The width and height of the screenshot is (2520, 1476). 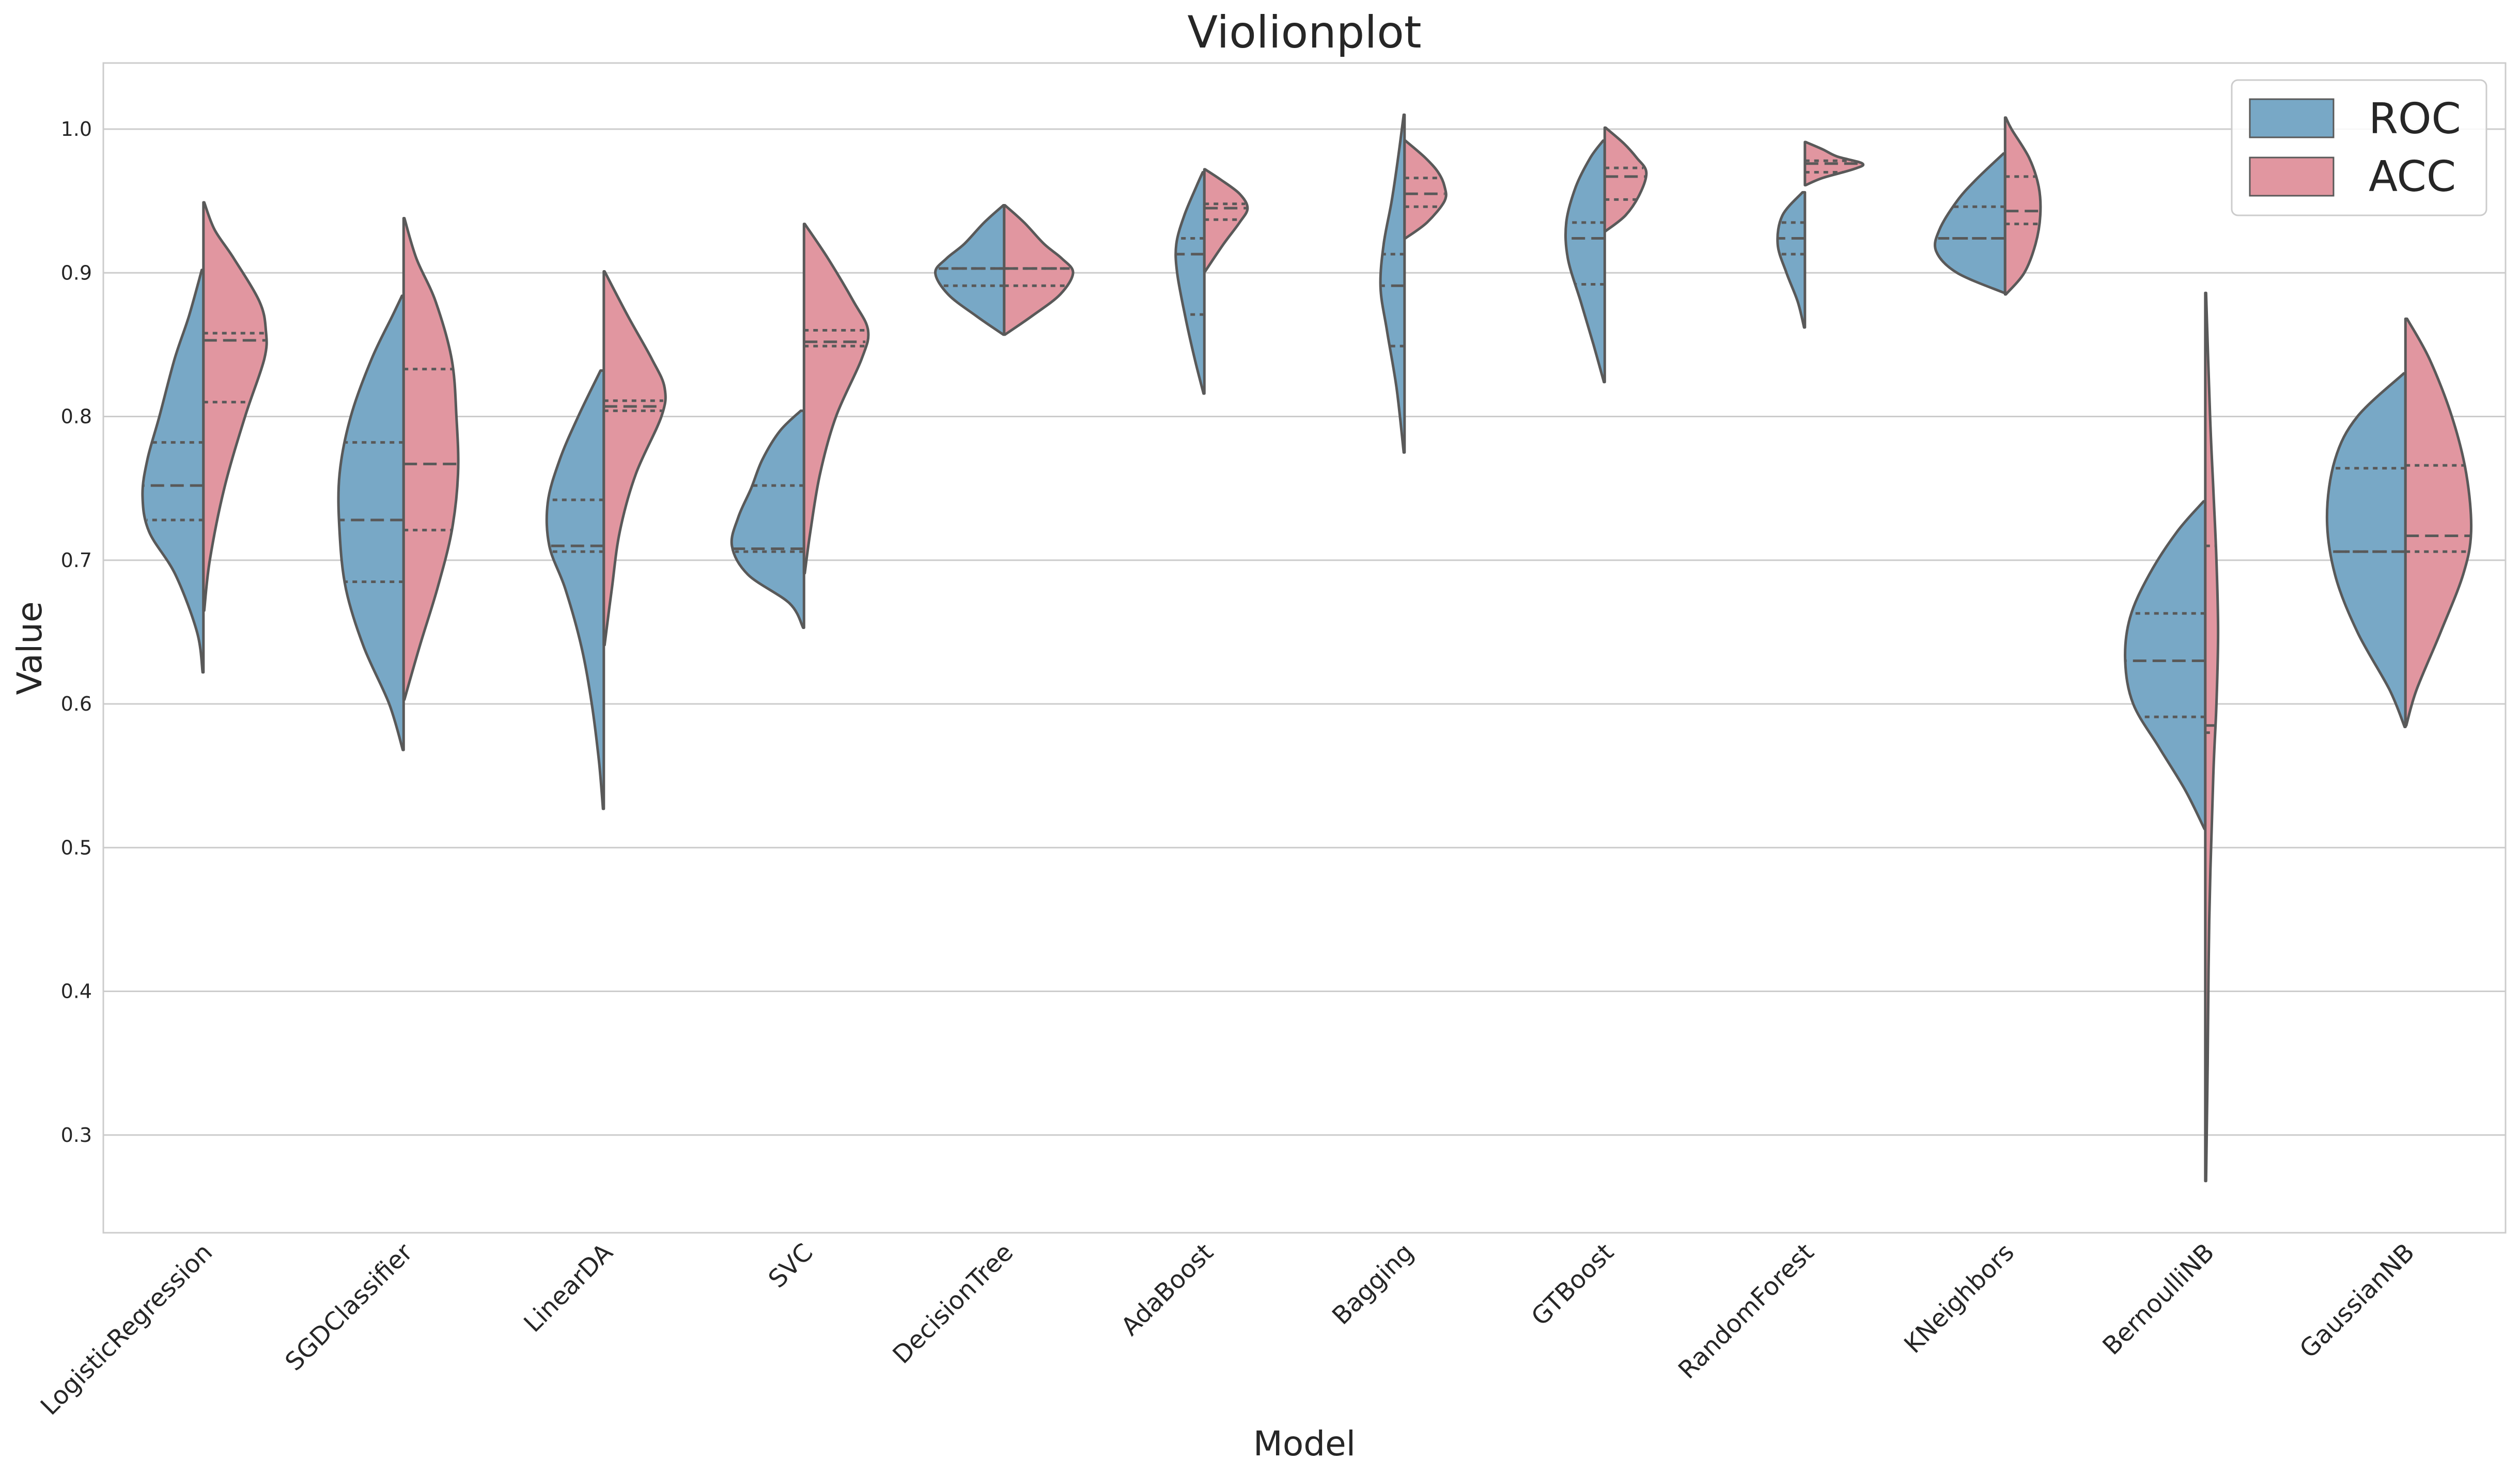 What do you see at coordinates (76, 272) in the screenshot?
I see `y-tick-label: 0.9` at bounding box center [76, 272].